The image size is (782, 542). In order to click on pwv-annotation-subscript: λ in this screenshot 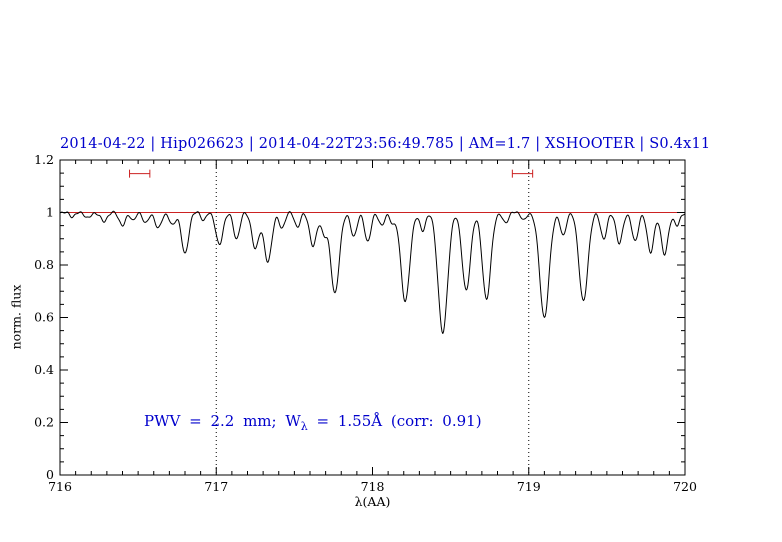, I will do `click(304, 426)`.